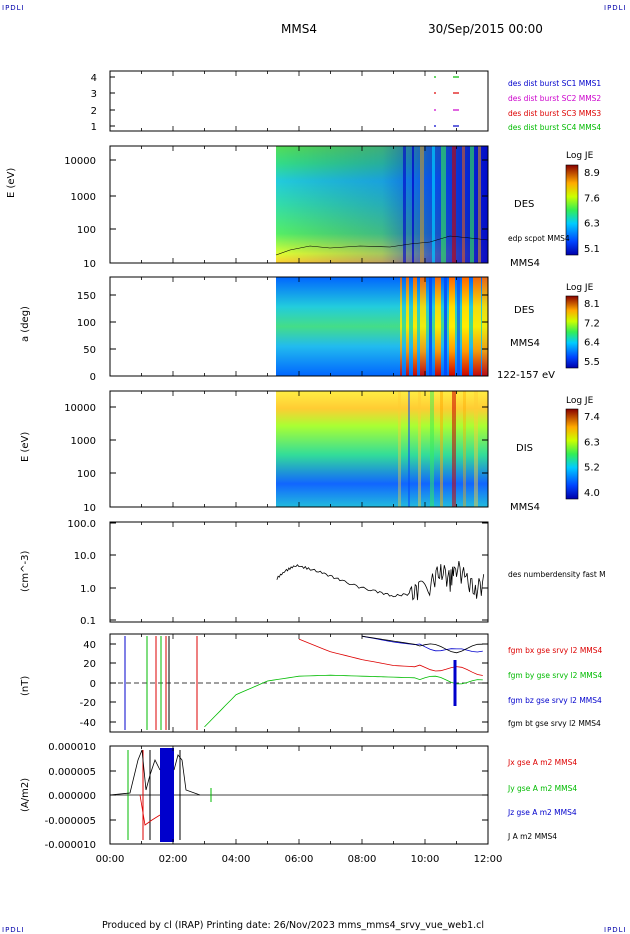  Describe the element at coordinates (86, 474) in the screenshot. I see `ytick-dis-energy-label: 100` at that location.